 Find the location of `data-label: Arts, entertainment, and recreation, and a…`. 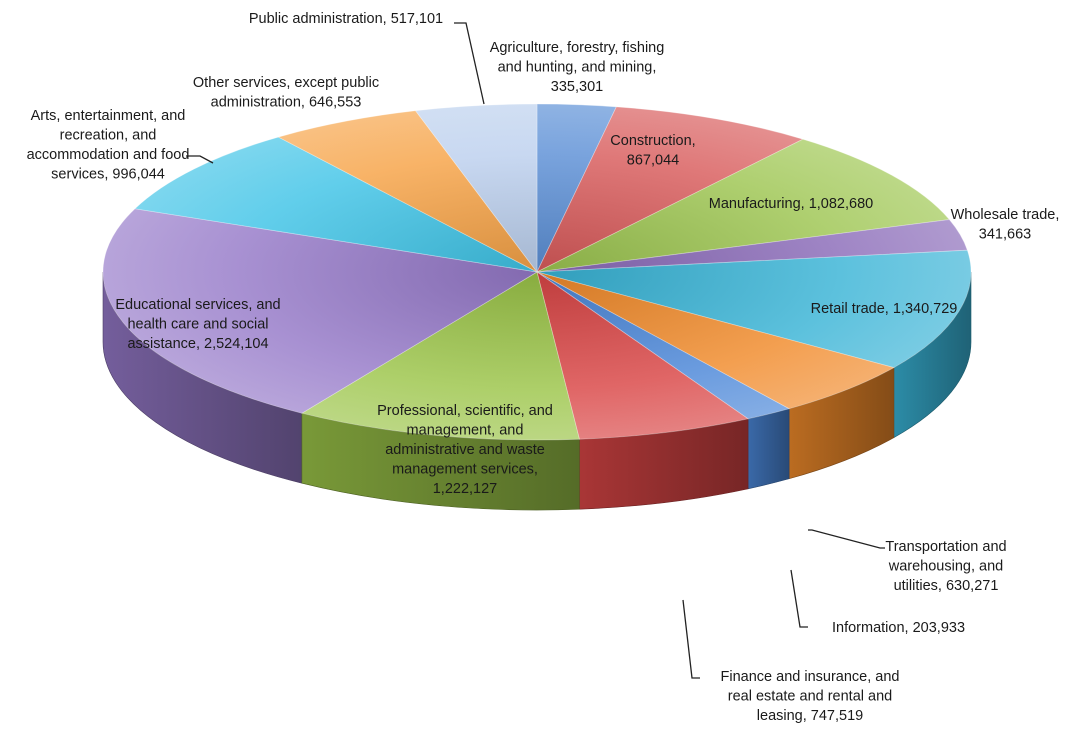

data-label: Arts, entertainment, and recreation, and a… is located at coordinates (108, 145).